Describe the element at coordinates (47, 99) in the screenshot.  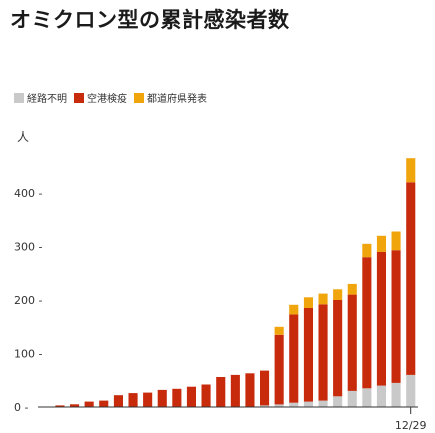
I see `legend-label-unknown: 経路不明` at that location.